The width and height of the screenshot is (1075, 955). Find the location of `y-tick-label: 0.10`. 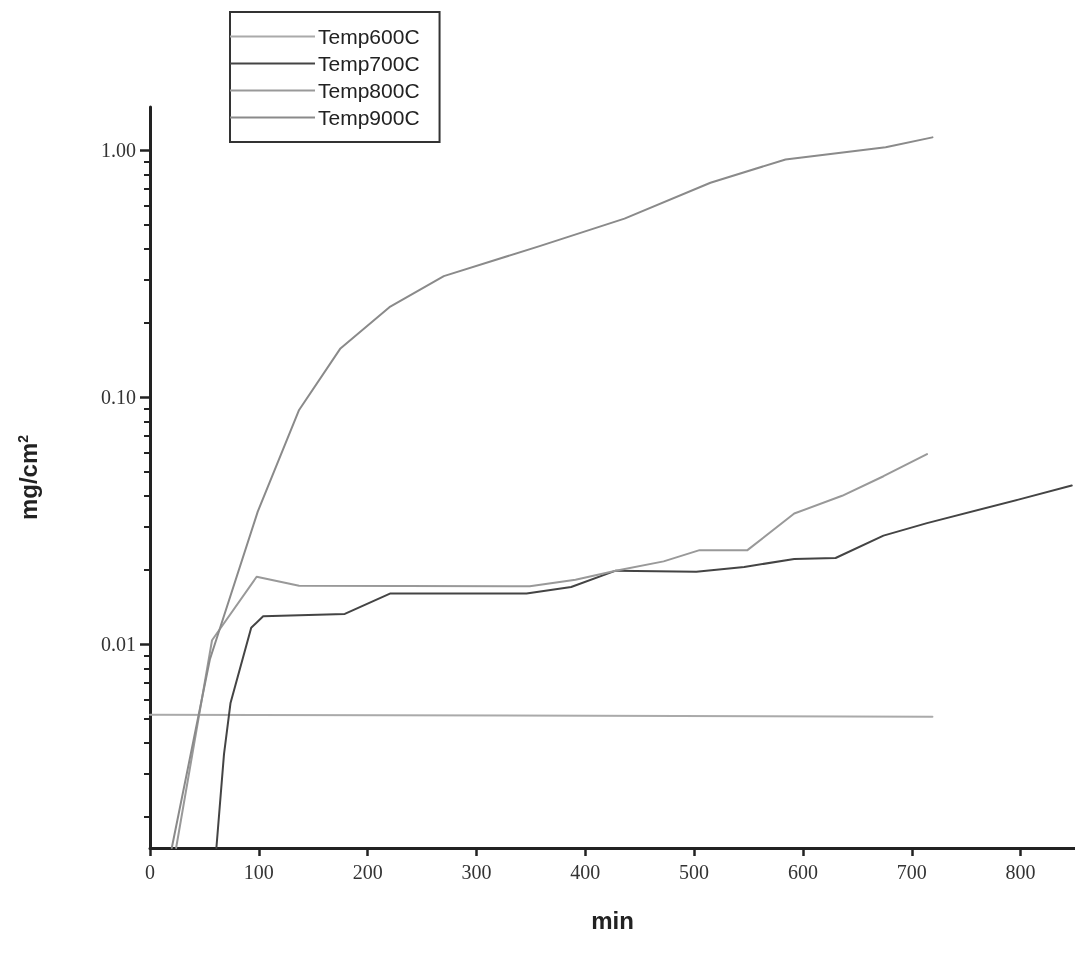

y-tick-label: 0.10 is located at coordinates (118, 397).